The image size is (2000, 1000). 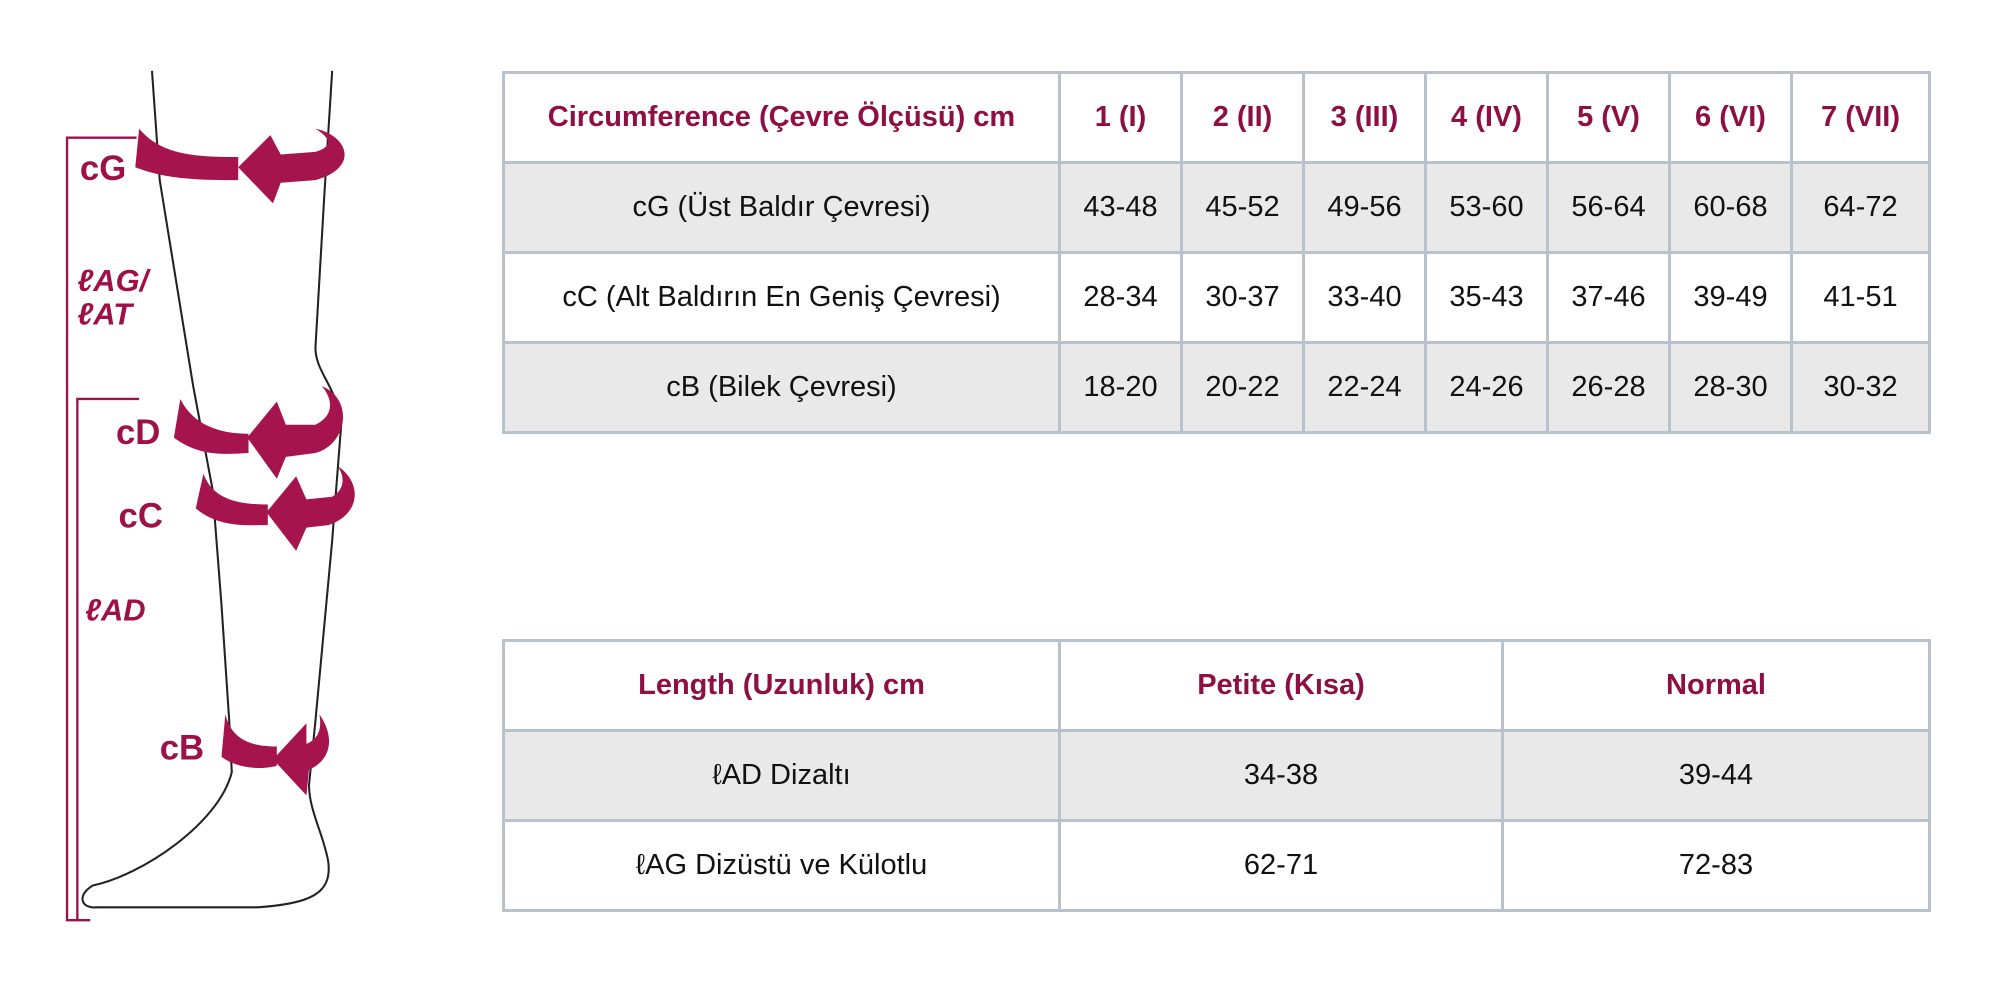 I want to click on table-cell: 28-30, so click(x=1730, y=387).